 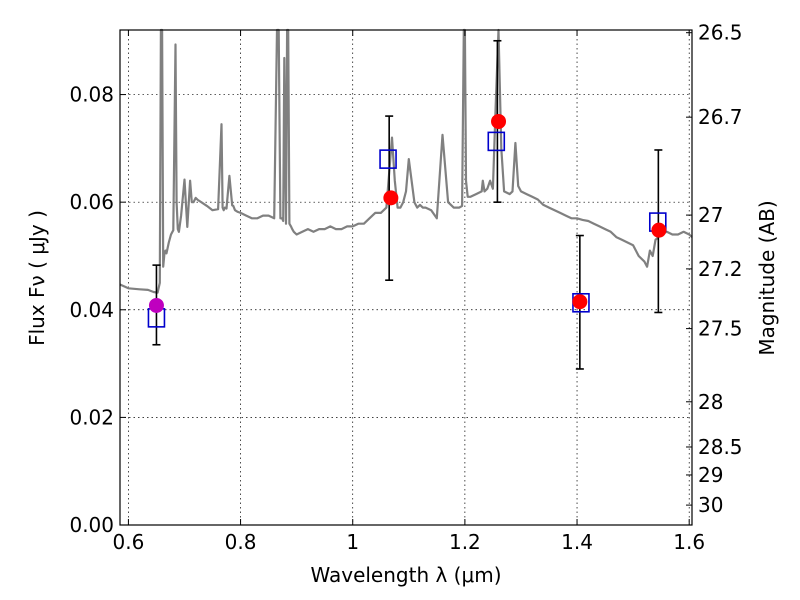 What do you see at coordinates (720, 117) in the screenshot?
I see `magnitude-tick-label: 26.7` at bounding box center [720, 117].